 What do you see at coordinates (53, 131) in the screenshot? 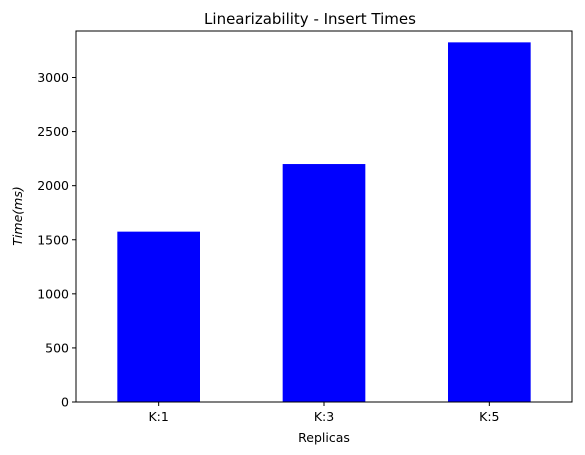
I see `y-tick-label: 2500` at bounding box center [53, 131].